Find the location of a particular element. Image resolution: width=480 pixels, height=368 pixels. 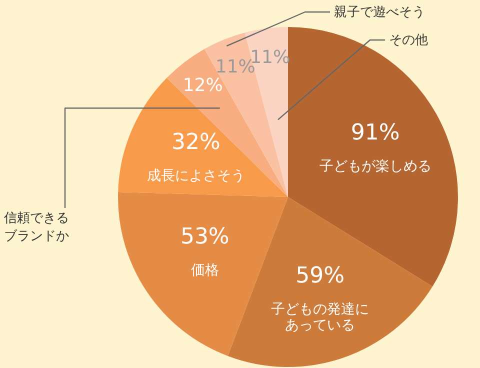

data-label: 91% is located at coordinates (375, 133).